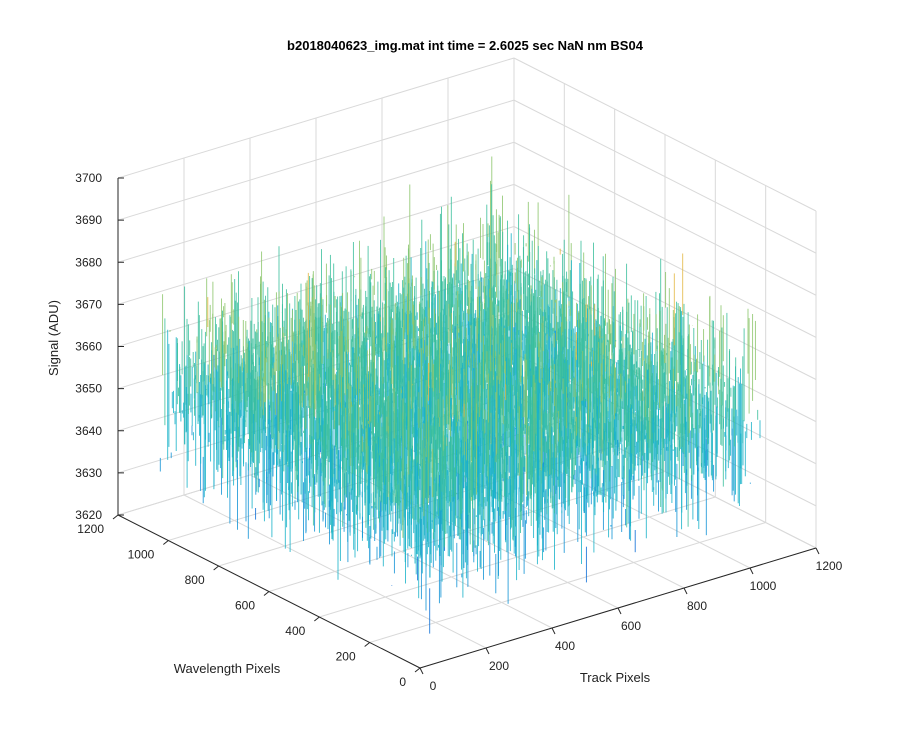  I want to click on y-axis-label: Wavelength Pixels, so click(227, 668).